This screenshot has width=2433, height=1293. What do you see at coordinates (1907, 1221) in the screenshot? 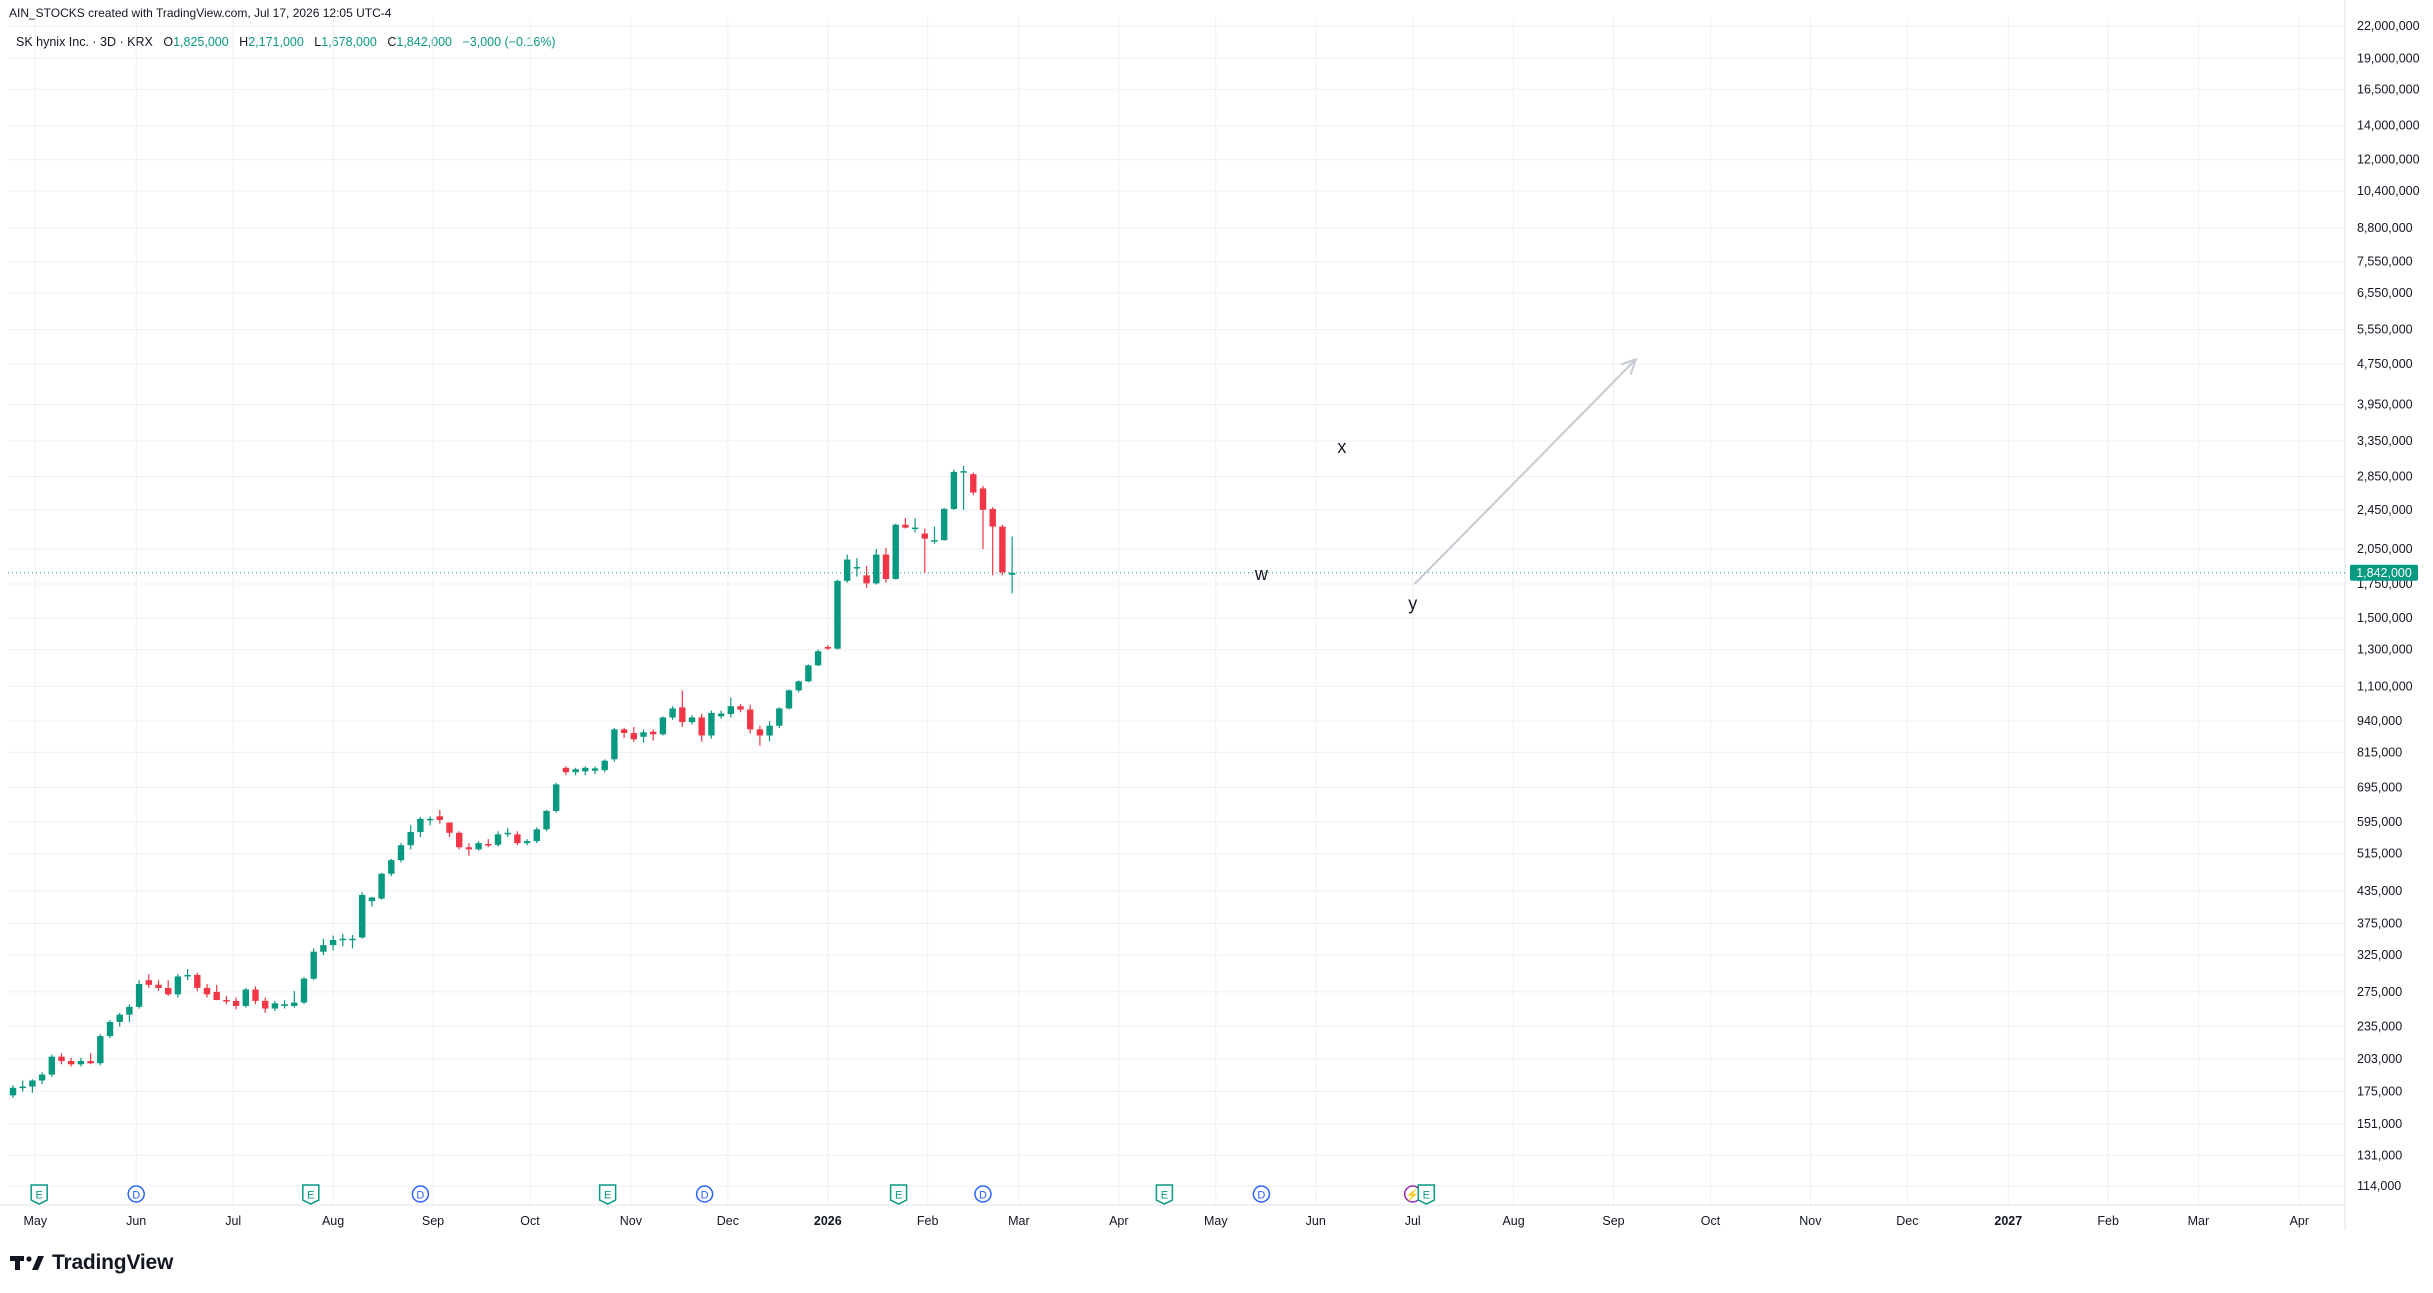
I see `x-tick-label: Dec` at bounding box center [1907, 1221].